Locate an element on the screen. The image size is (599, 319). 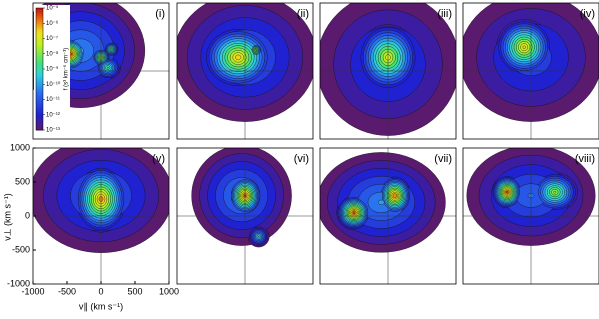
colorbar-tick-label: 10⁻¹³ is located at coordinates (53, 131).